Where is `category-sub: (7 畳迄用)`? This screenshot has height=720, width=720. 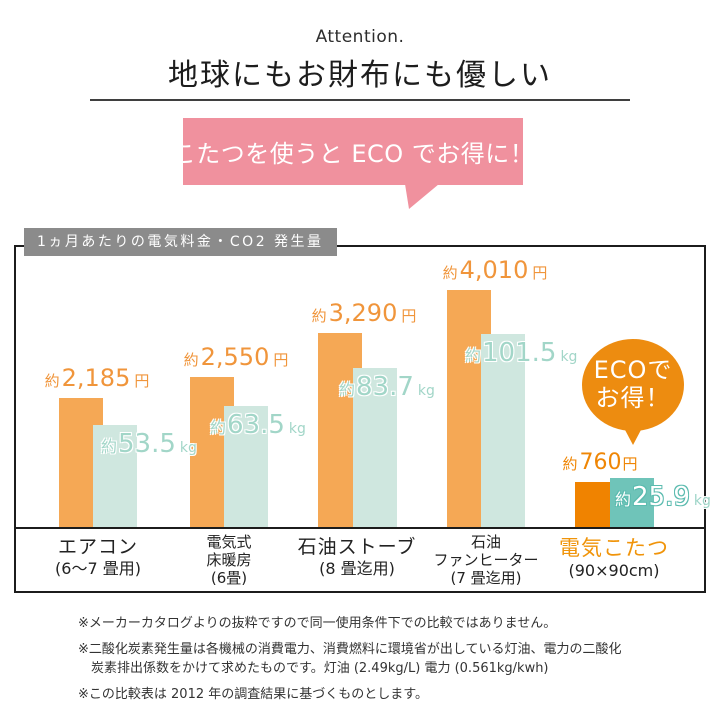 category-sub: (7 畳迄用) is located at coordinates (486, 578).